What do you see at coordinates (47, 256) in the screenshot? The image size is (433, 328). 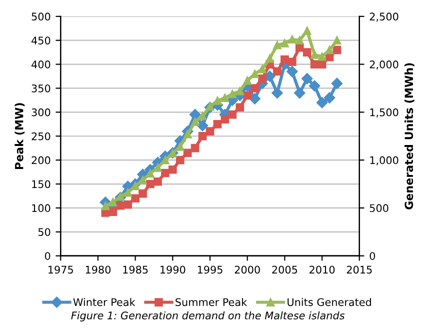 I see `y-tick-label: 0` at bounding box center [47, 256].